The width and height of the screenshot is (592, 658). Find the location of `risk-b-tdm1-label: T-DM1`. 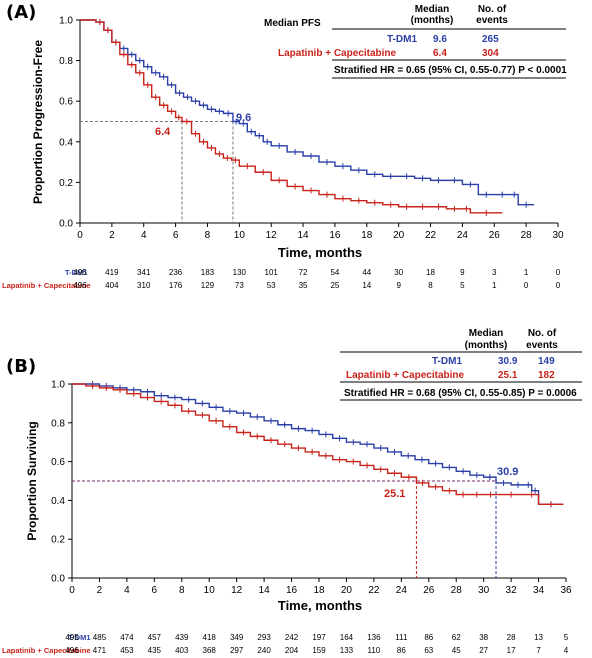

risk-b-tdm1-label: T-DM1 is located at coordinates (79, 637).